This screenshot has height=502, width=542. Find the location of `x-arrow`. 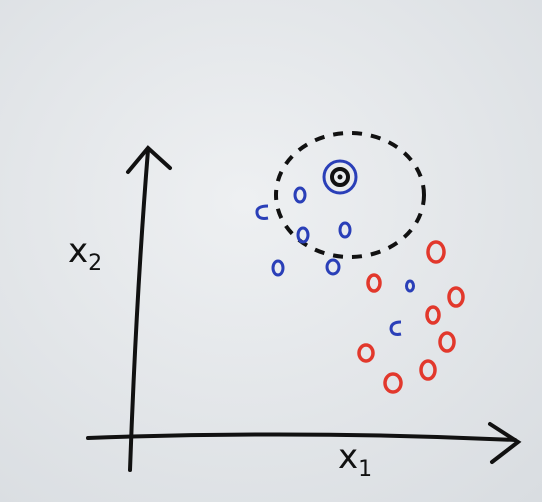

x-arrow is located at coordinates (505, 443).